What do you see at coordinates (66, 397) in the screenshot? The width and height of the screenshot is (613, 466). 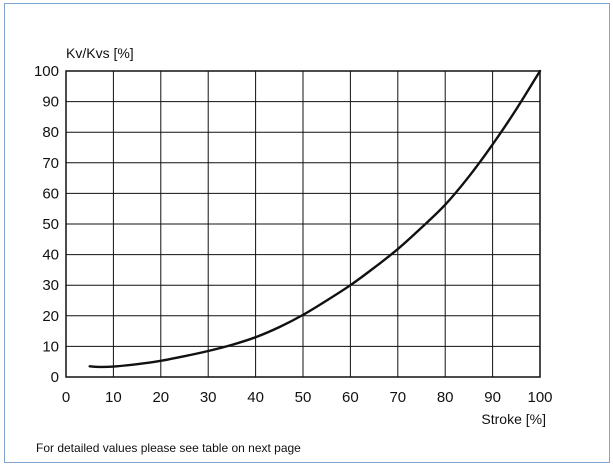 I see `x-tick-label: 0` at bounding box center [66, 397].